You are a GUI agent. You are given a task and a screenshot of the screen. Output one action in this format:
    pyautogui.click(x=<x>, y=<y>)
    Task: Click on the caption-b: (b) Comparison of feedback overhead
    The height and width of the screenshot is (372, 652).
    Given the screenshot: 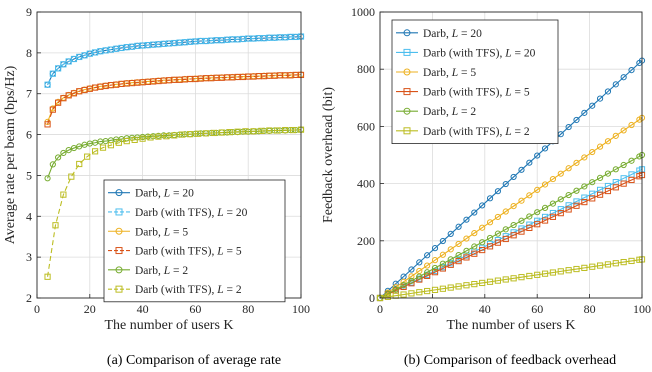 What is the action you would take?
    pyautogui.click(x=510, y=360)
    